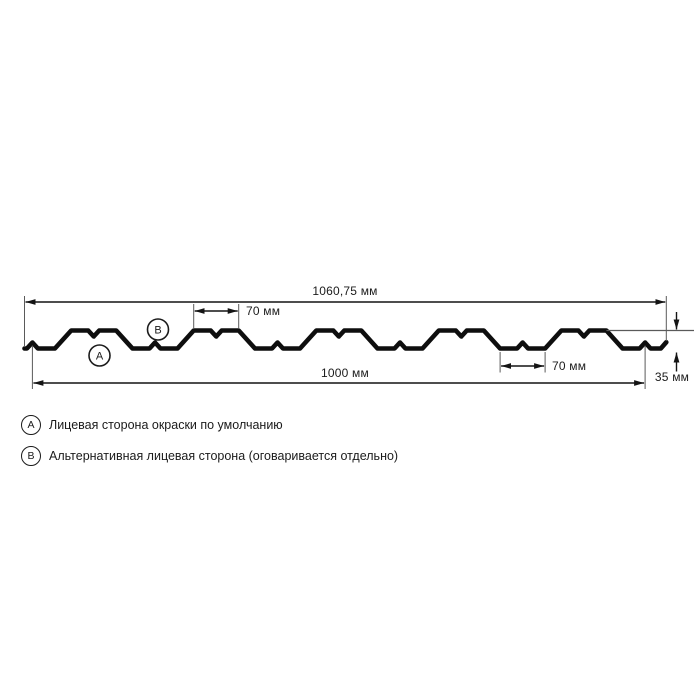 This screenshot has height=700, width=700. What do you see at coordinates (345, 339) in the screenshot?
I see `profile-outline` at bounding box center [345, 339].